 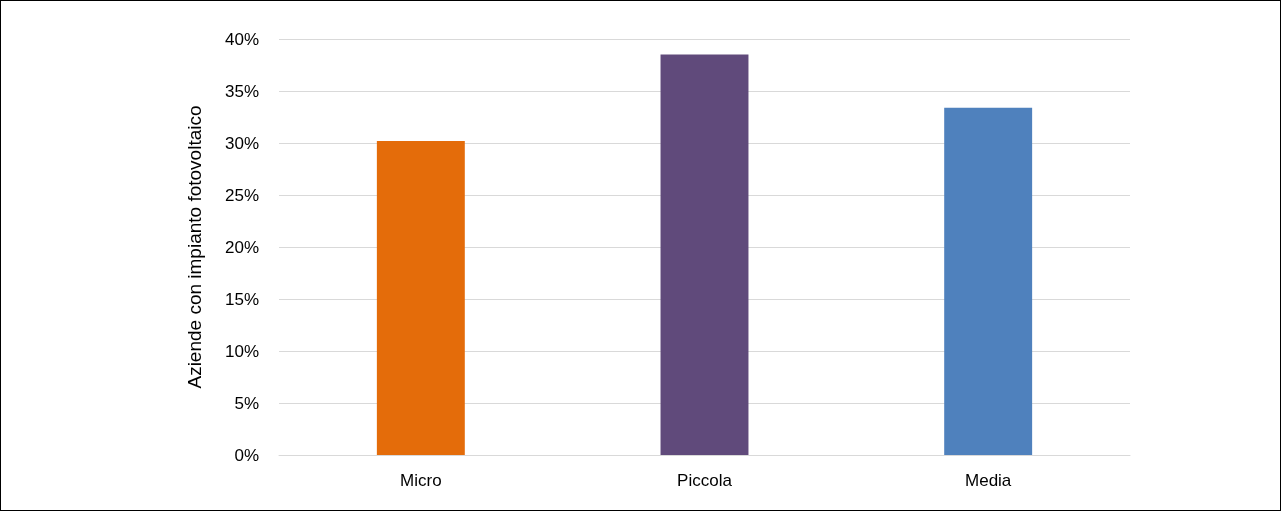 What do you see at coordinates (241, 143) in the screenshot?
I see `y-tick-label: 30%` at bounding box center [241, 143].